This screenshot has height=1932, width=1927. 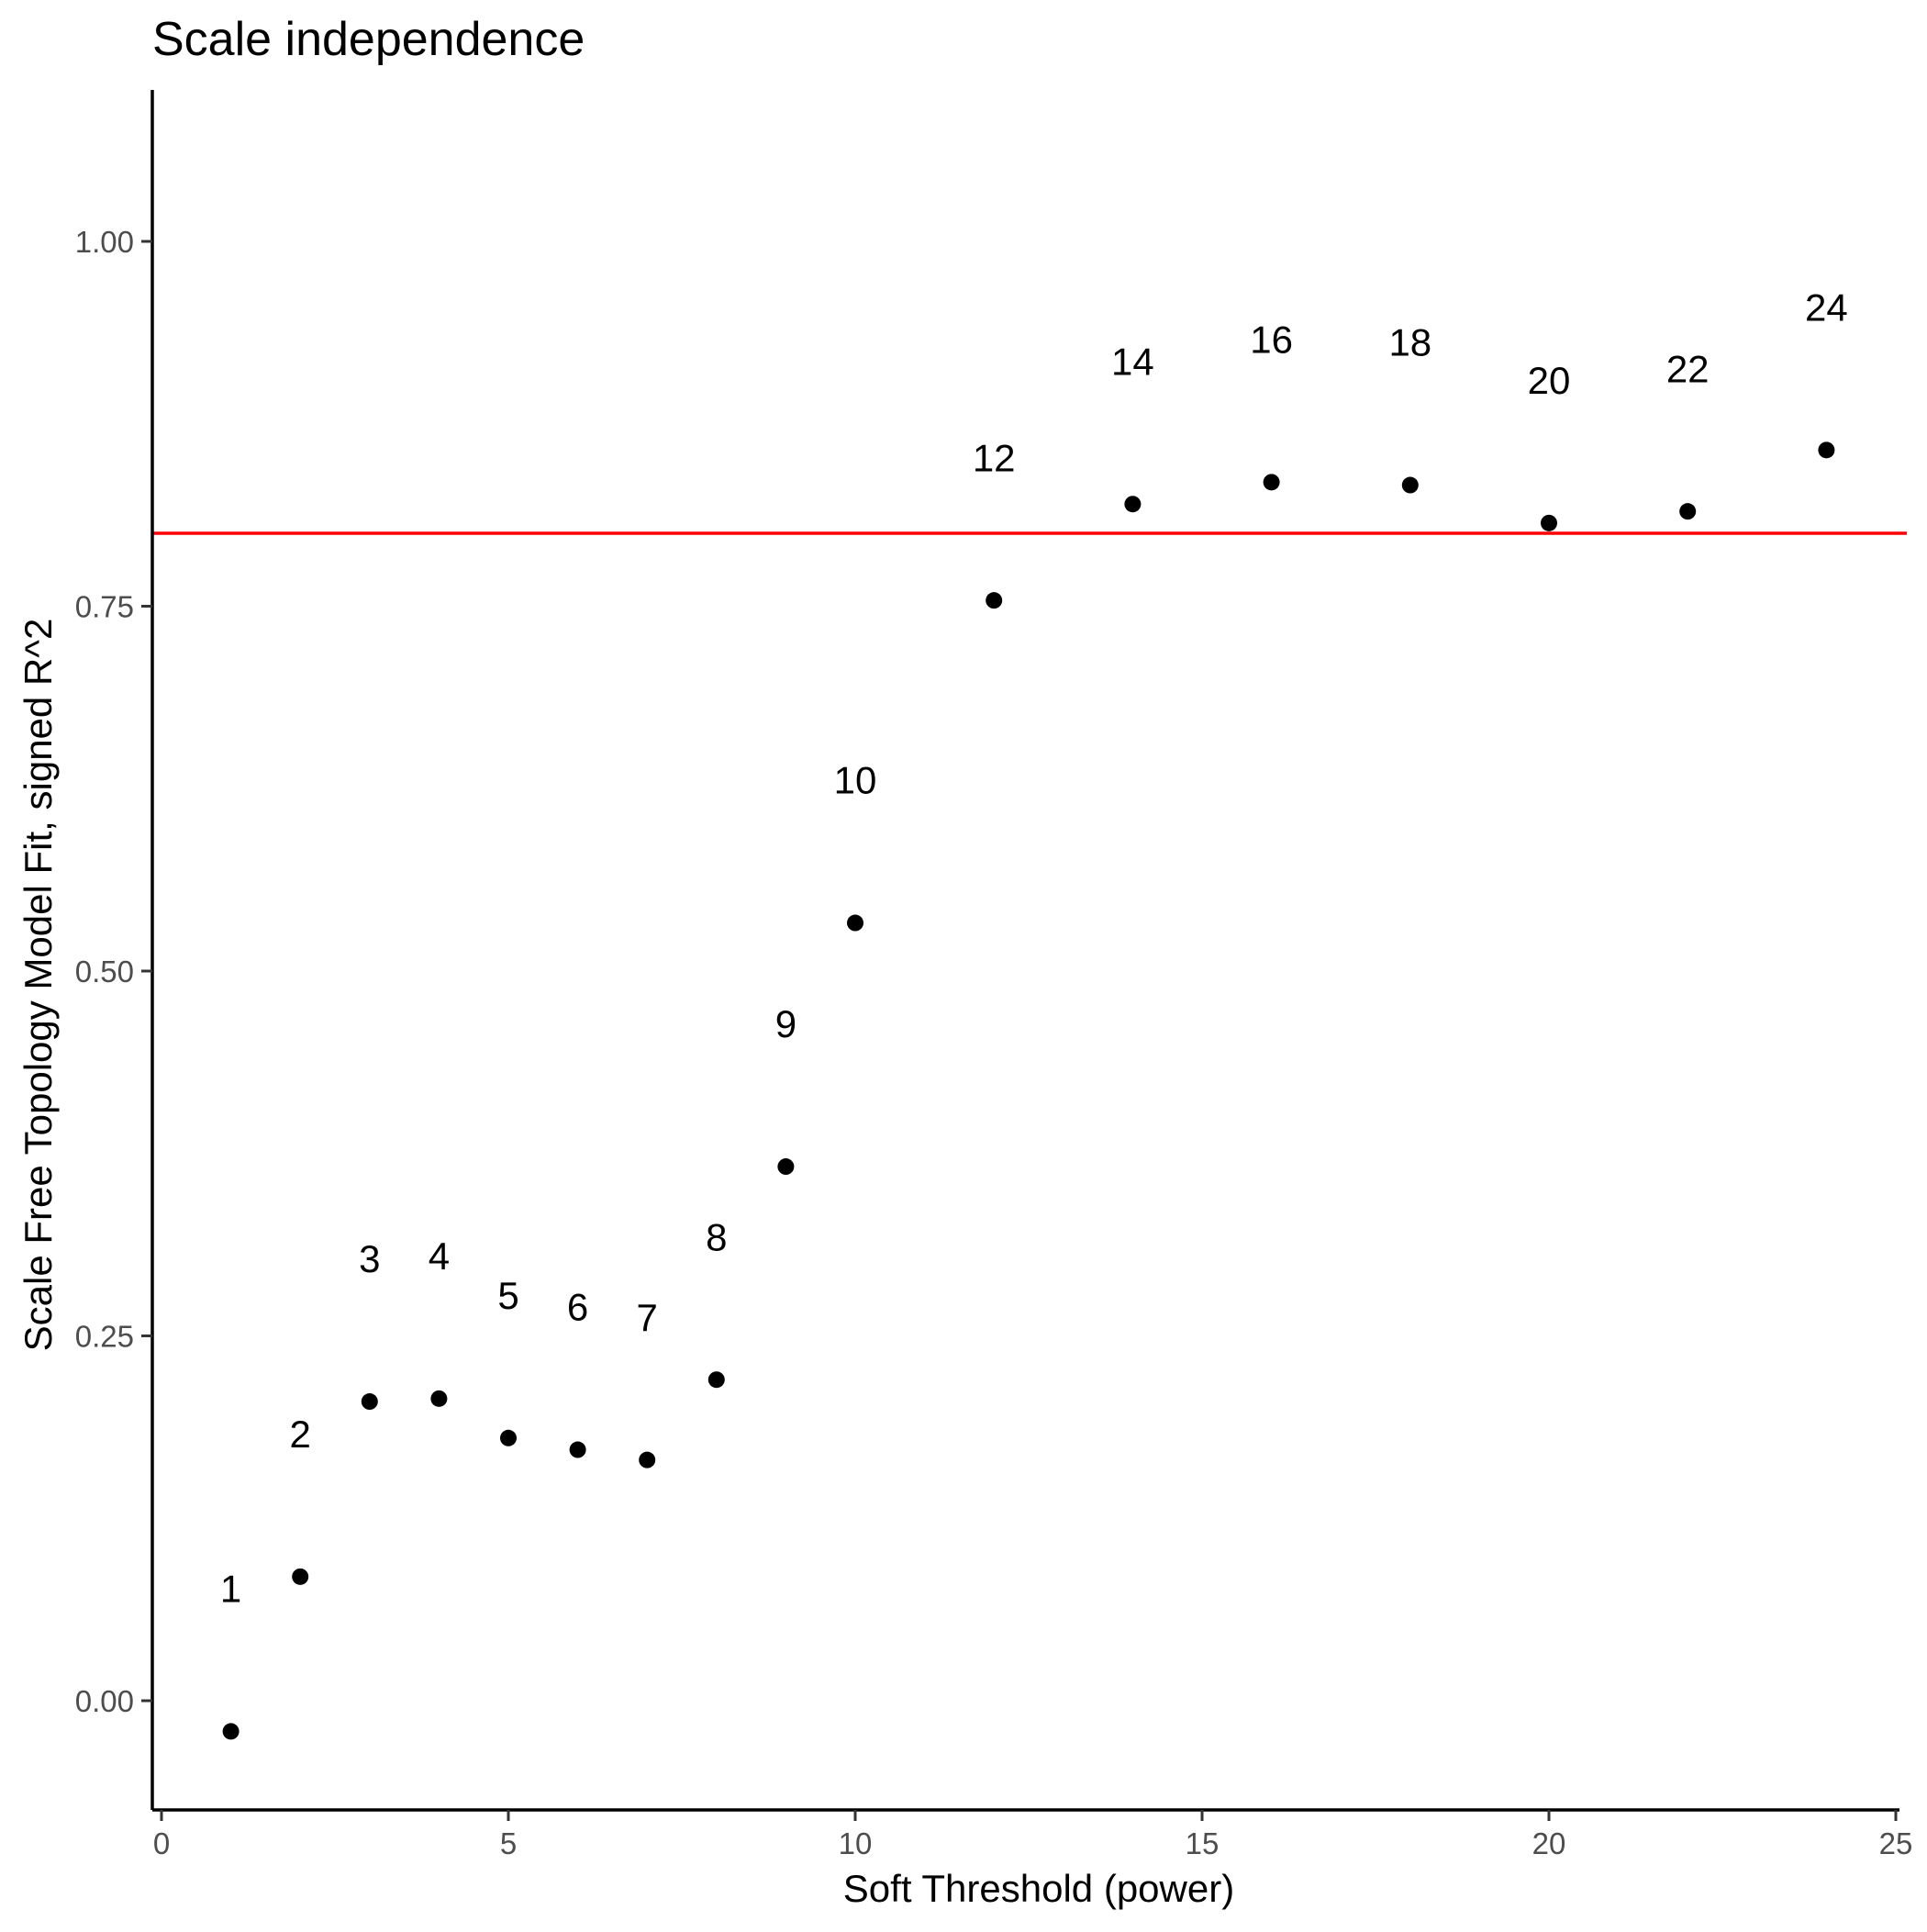 What do you see at coordinates (1826, 307) in the screenshot?
I see `point-label: 24` at bounding box center [1826, 307].